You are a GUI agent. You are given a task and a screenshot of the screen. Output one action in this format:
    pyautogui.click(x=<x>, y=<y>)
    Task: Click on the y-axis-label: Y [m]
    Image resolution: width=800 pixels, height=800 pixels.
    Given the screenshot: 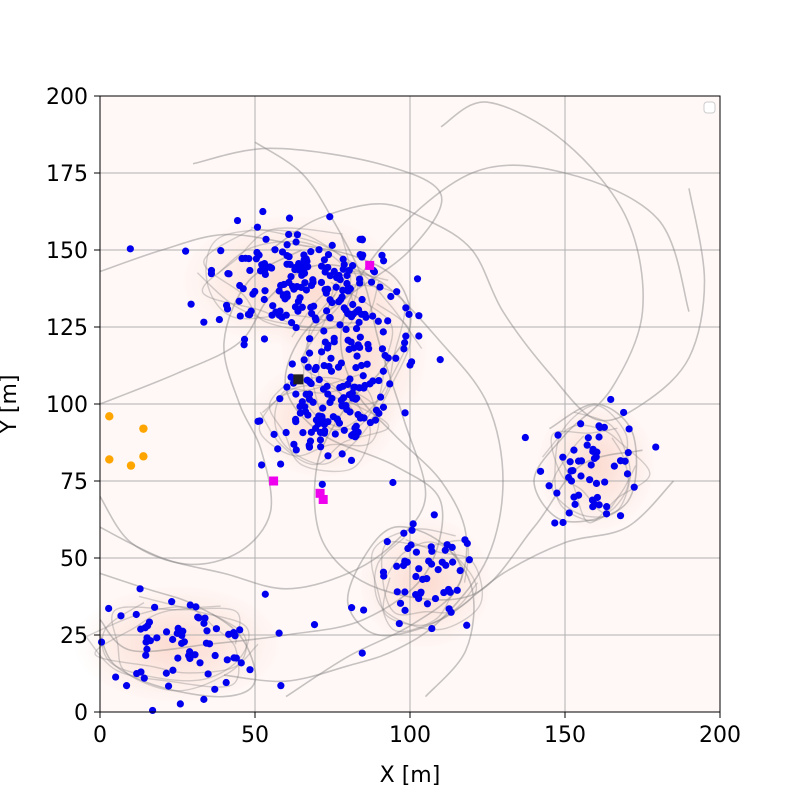 What is the action you would take?
    pyautogui.click(x=11, y=404)
    